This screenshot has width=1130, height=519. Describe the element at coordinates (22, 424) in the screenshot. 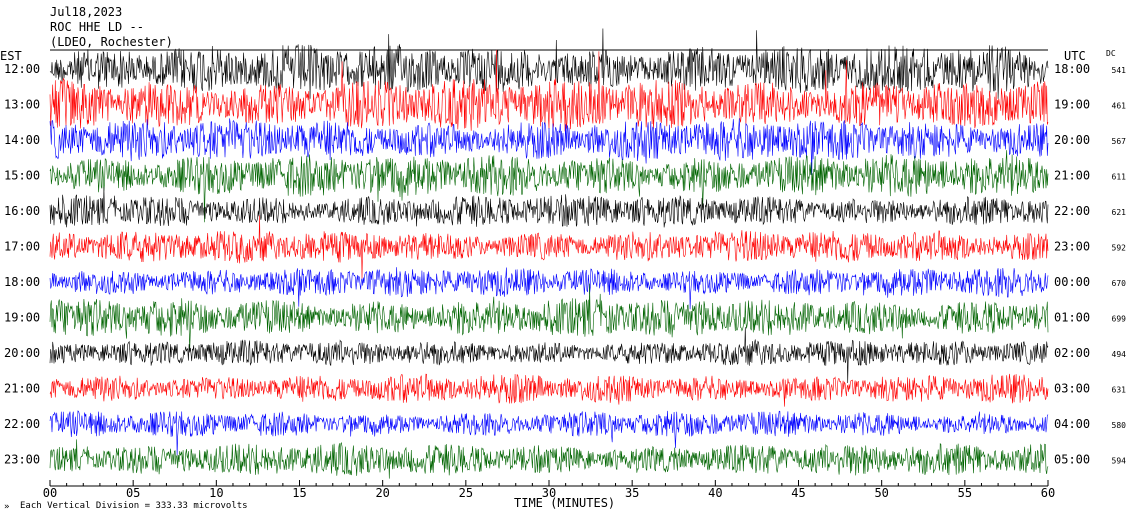

I see `est-label-10: 22:00` at that location.